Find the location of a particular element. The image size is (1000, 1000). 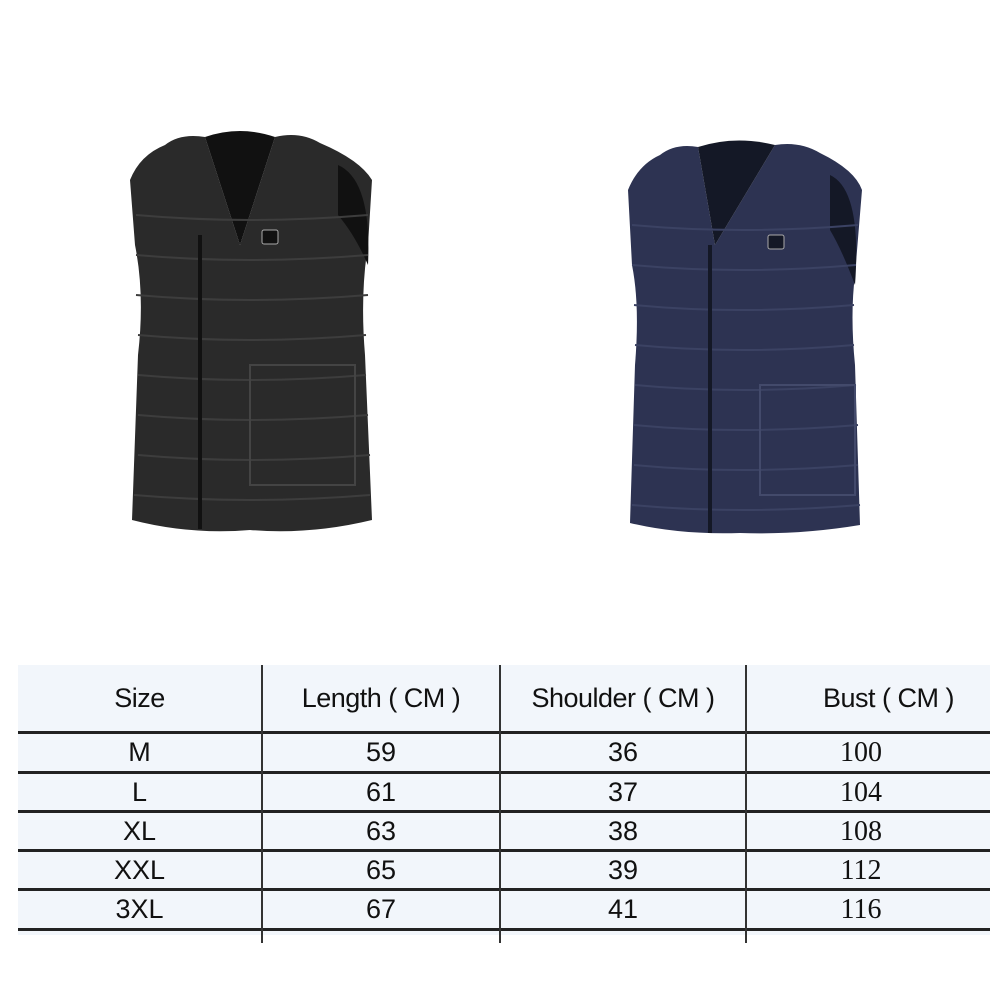

cell-bust: 112 is located at coordinates (861, 870).